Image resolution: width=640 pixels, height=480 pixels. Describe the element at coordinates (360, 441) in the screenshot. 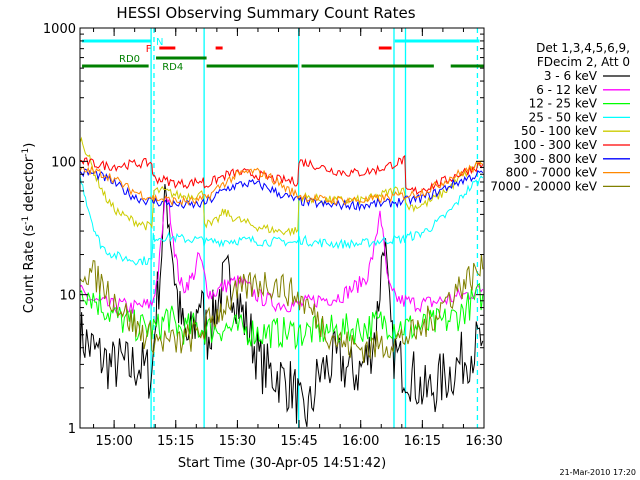

I see `x-tick-label-4: 16:00` at that location.